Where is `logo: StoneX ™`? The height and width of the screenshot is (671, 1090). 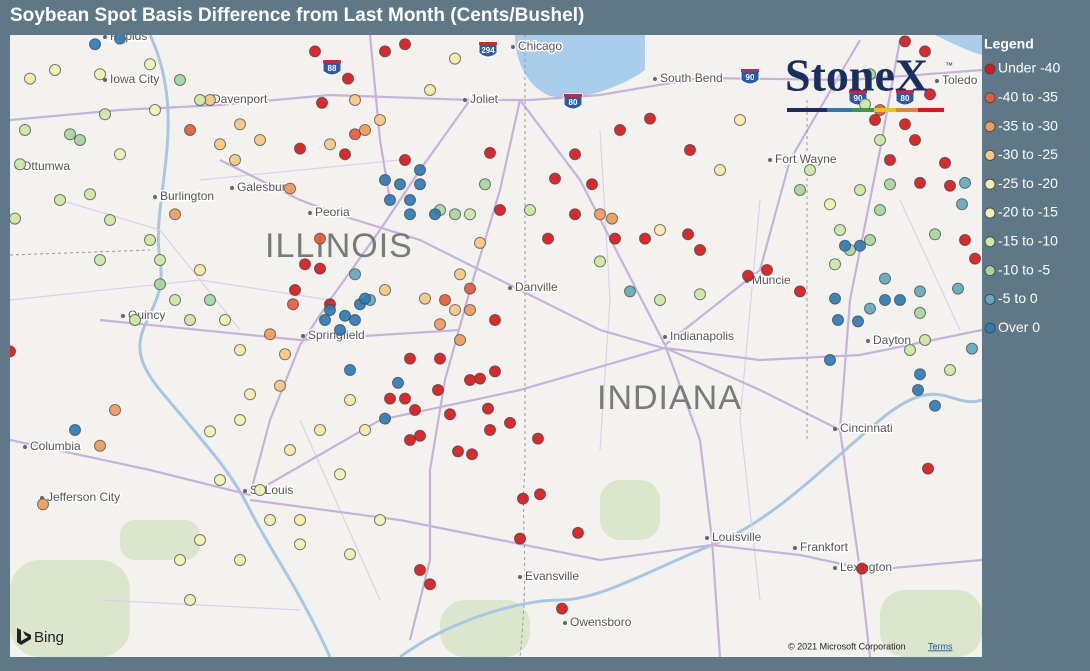 logo: StoneX ™ is located at coordinates (869, 81).